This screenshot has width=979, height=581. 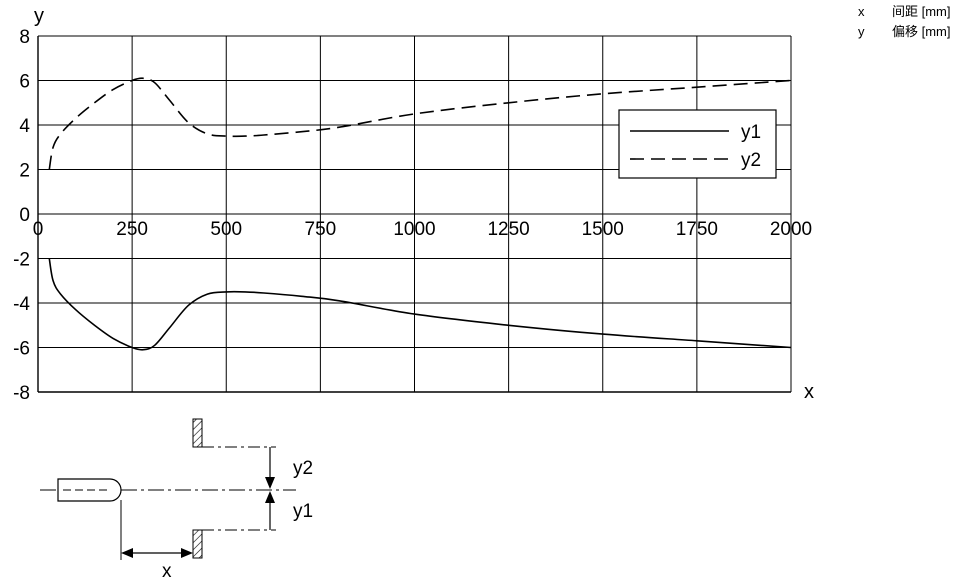 I want to click on y-tick-label: 4, so click(x=24, y=126).